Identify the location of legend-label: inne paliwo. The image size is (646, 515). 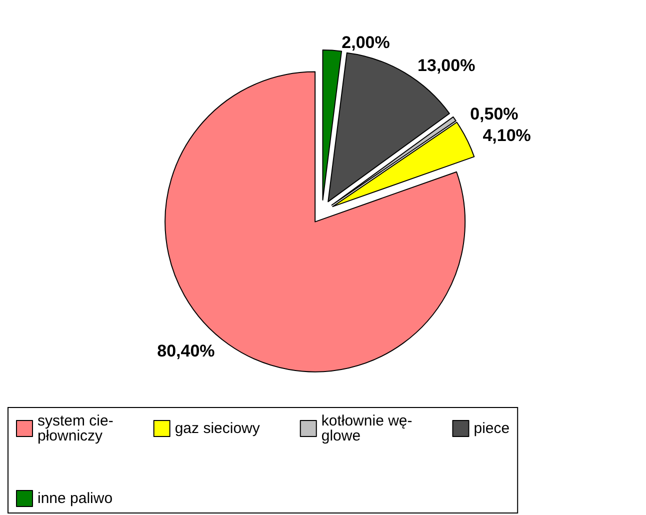
(75, 498).